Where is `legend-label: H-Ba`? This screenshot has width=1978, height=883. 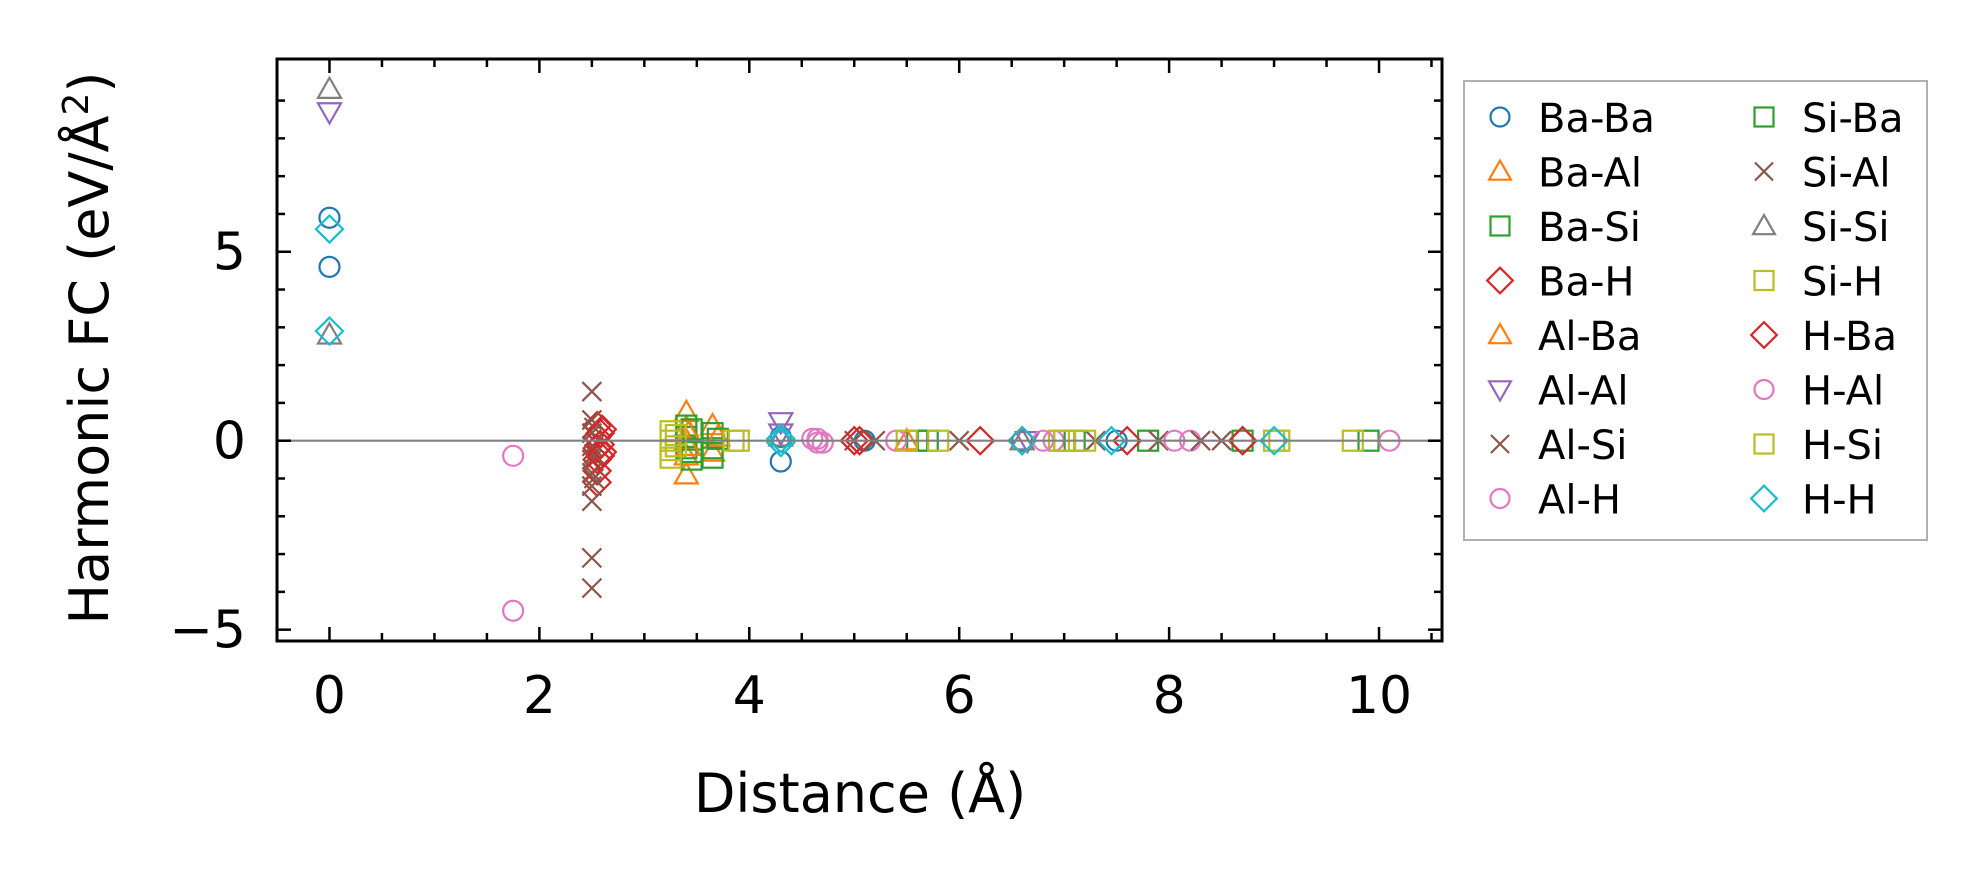
legend-label: H-Ba is located at coordinates (1849, 337).